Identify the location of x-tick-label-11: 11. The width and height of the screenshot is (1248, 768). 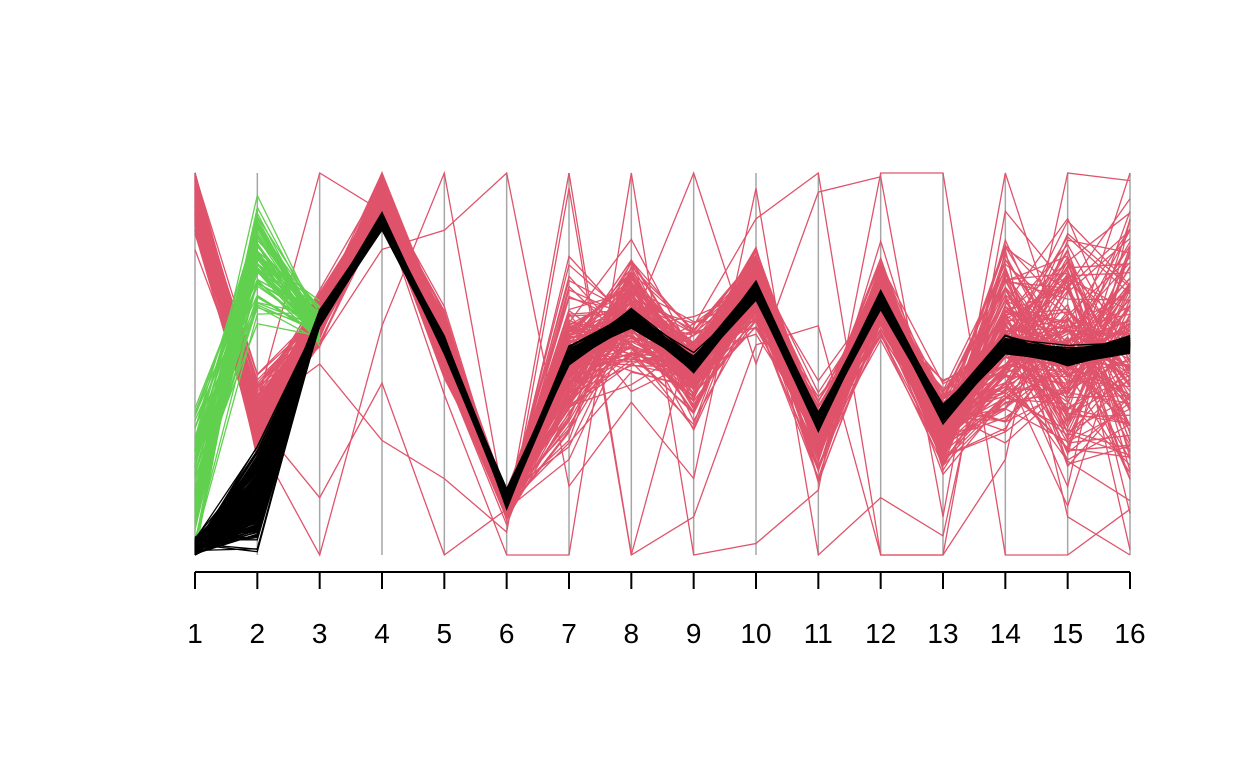
(818, 633).